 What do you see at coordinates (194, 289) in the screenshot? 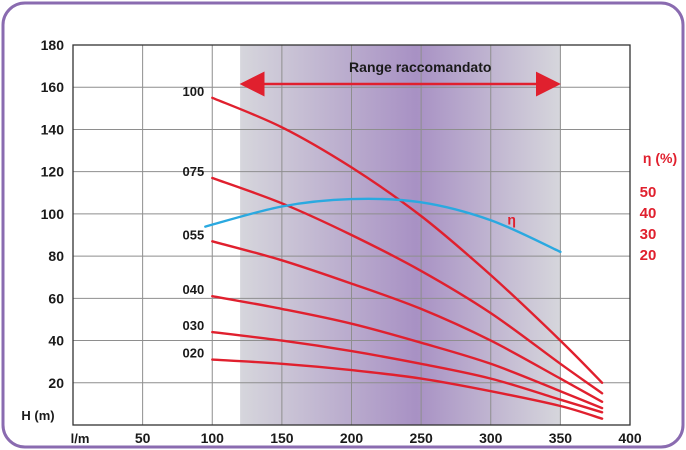
I see `curve-label-040: 040` at bounding box center [194, 289].